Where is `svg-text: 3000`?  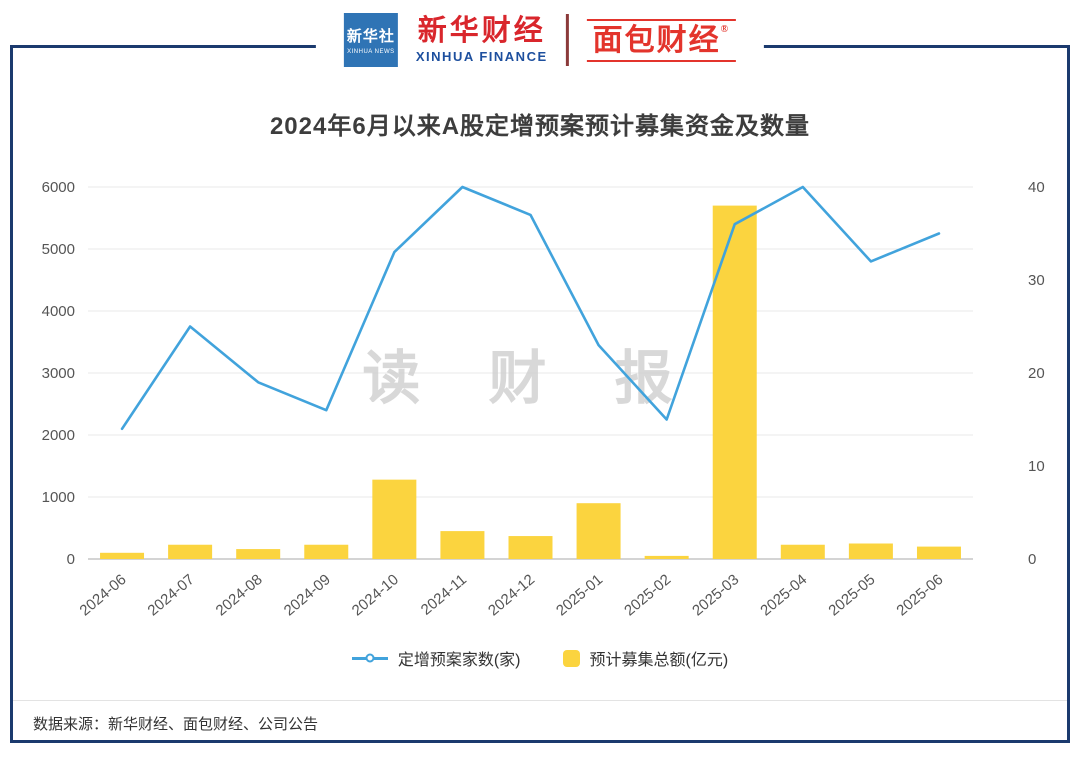
svg-text: 3000 is located at coordinates (58, 373).